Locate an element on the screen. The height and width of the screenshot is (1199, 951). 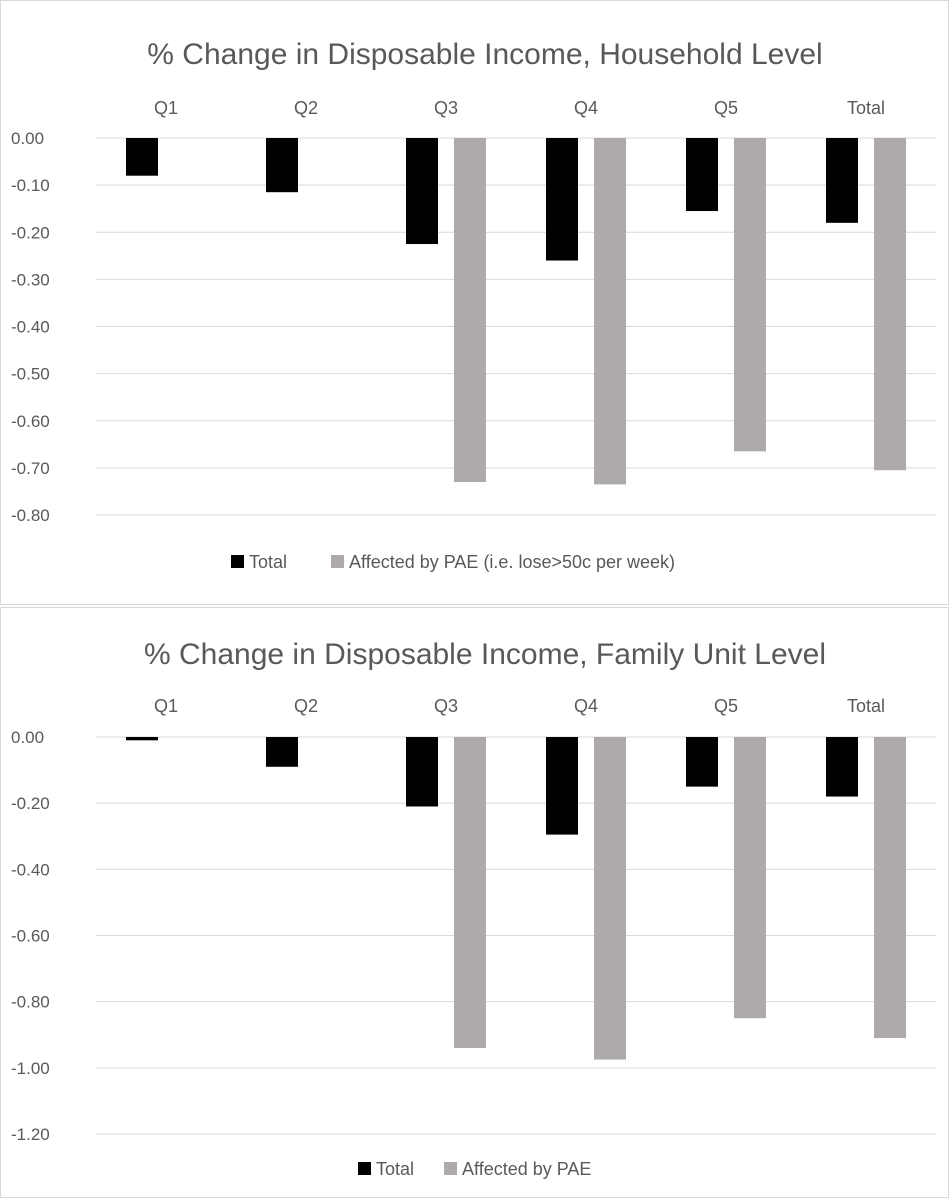
y-tick-label: -0.30 is located at coordinates (30, 279).